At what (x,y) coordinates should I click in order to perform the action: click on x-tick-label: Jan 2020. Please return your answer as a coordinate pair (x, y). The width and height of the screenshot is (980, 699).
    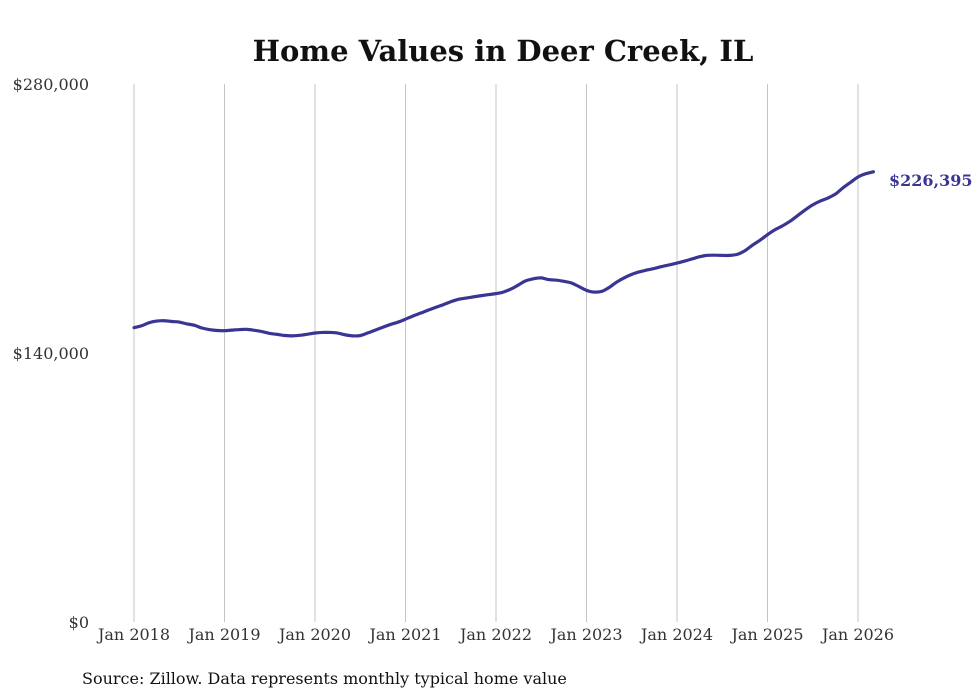
    Looking at the image, I should click on (314, 634).